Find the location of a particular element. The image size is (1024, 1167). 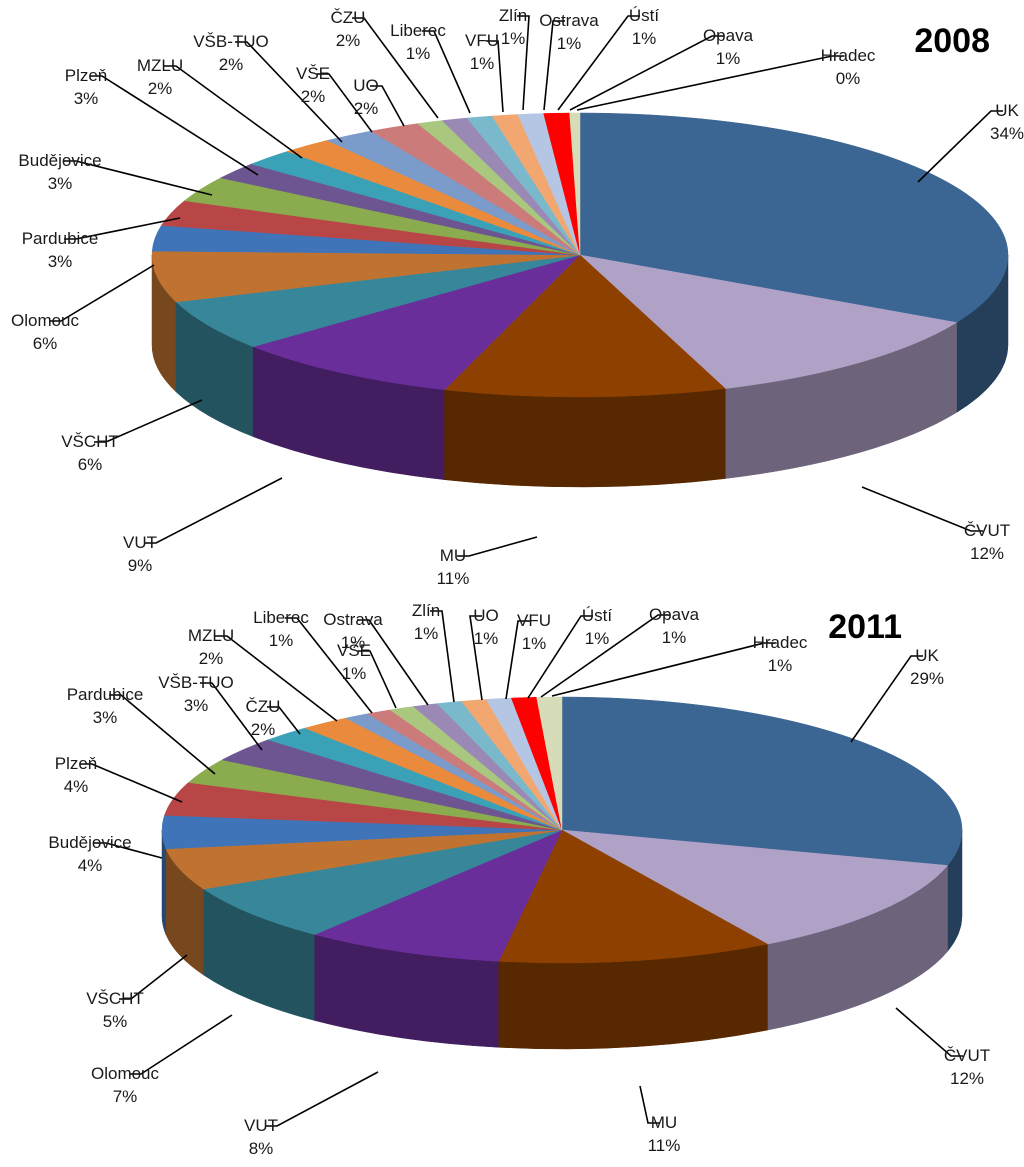

pie-side-mu is located at coordinates (585, 438).